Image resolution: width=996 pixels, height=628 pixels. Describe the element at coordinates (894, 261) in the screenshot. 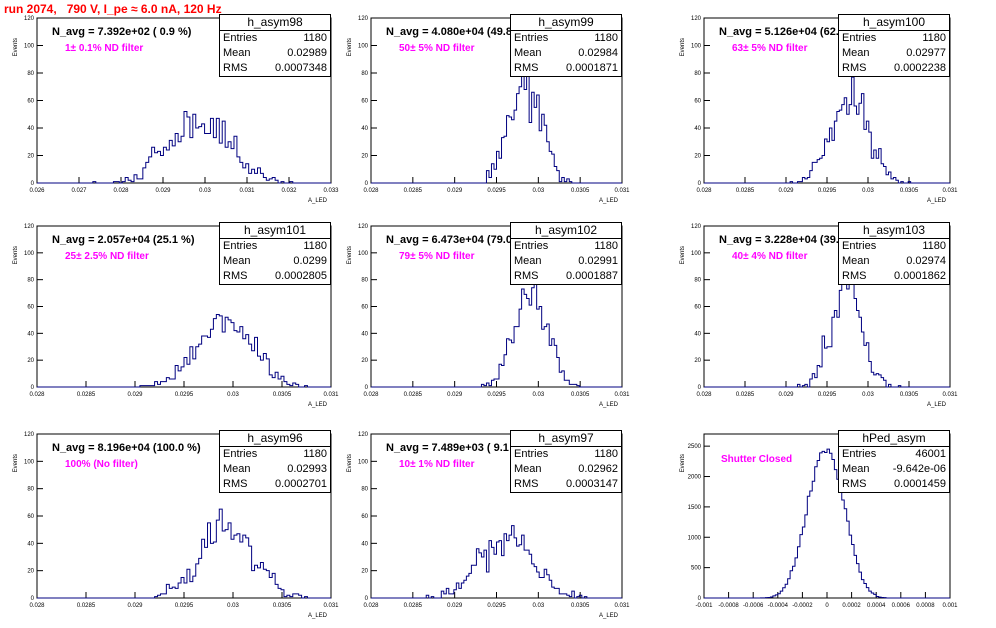

I see `stats-mean-row: Mean 0.02974` at that location.